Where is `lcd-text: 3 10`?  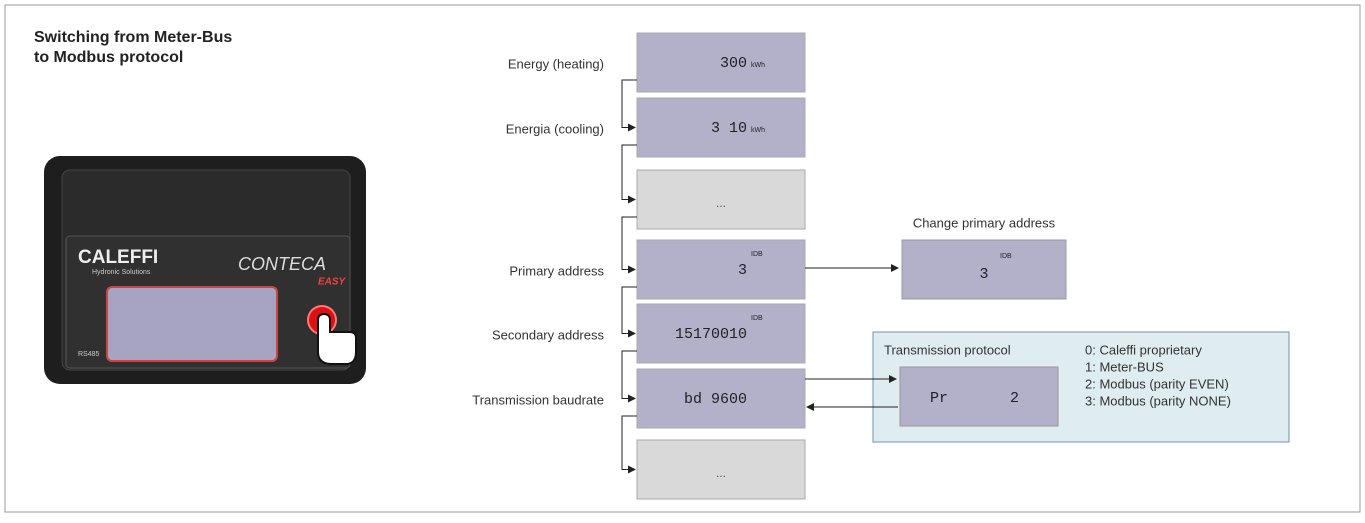
lcd-text: 3 10 is located at coordinates (729, 128).